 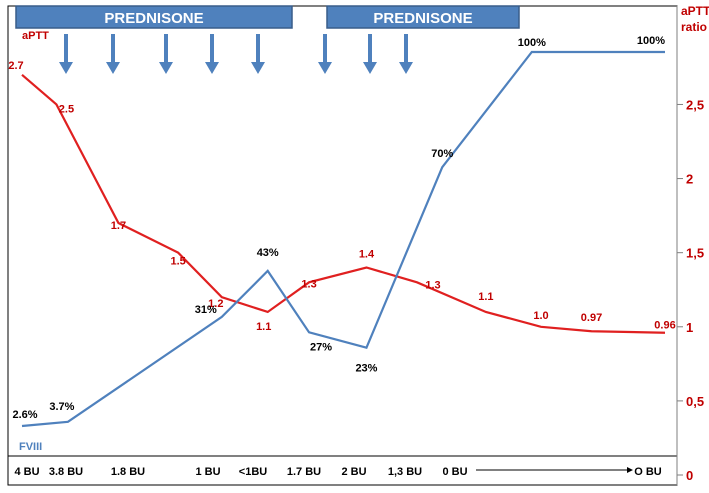 What do you see at coordinates (694, 27) in the screenshot?
I see `right-axis-title-line-2: ratio` at bounding box center [694, 27].